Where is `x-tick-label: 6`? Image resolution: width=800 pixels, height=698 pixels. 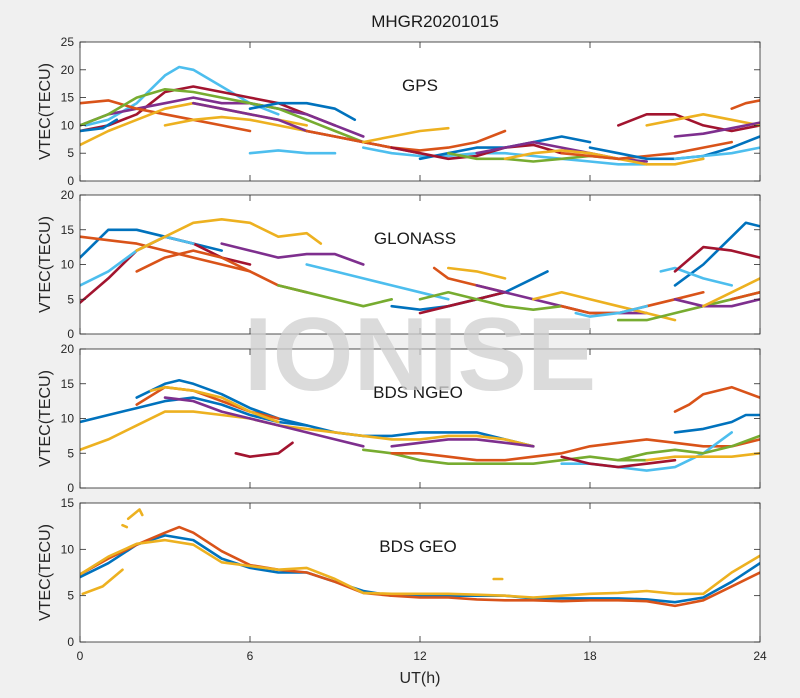
x-tick-label: 6 is located at coordinates (250, 656).